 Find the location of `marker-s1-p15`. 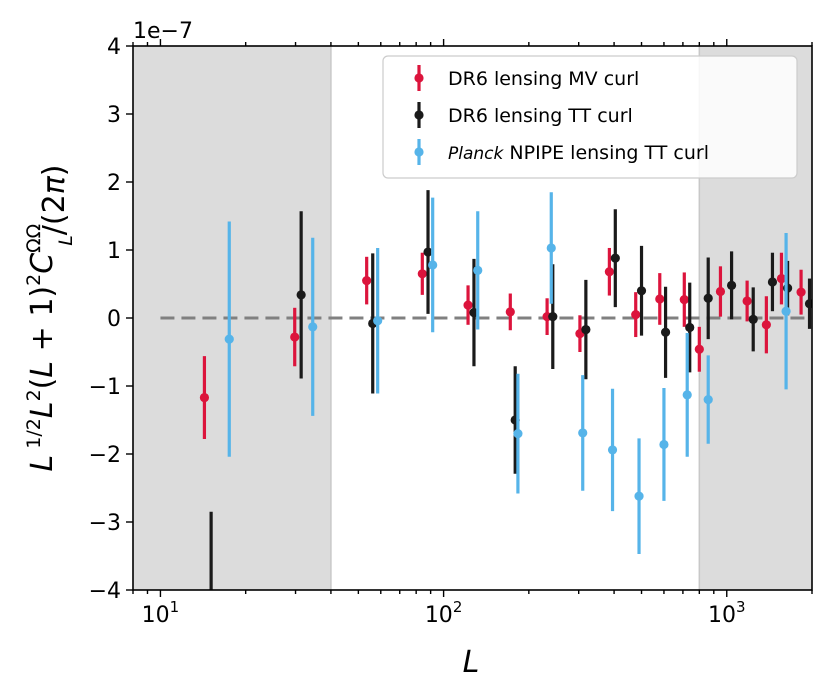

marker-s1-p15 is located at coordinates (747, 301).